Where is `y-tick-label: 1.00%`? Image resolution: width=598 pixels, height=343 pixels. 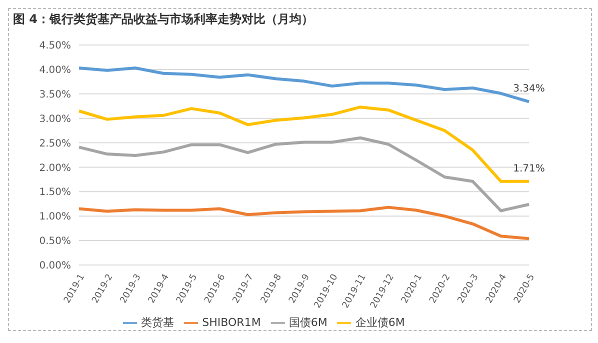 y-tick-label: 1.00% is located at coordinates (55, 217).